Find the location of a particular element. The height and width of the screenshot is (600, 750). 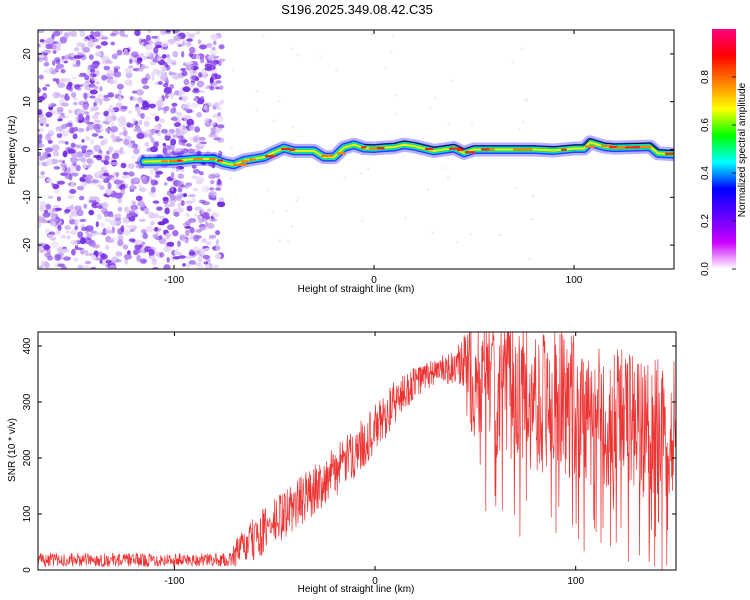

y-tick-label: 400 is located at coordinates (27, 345).